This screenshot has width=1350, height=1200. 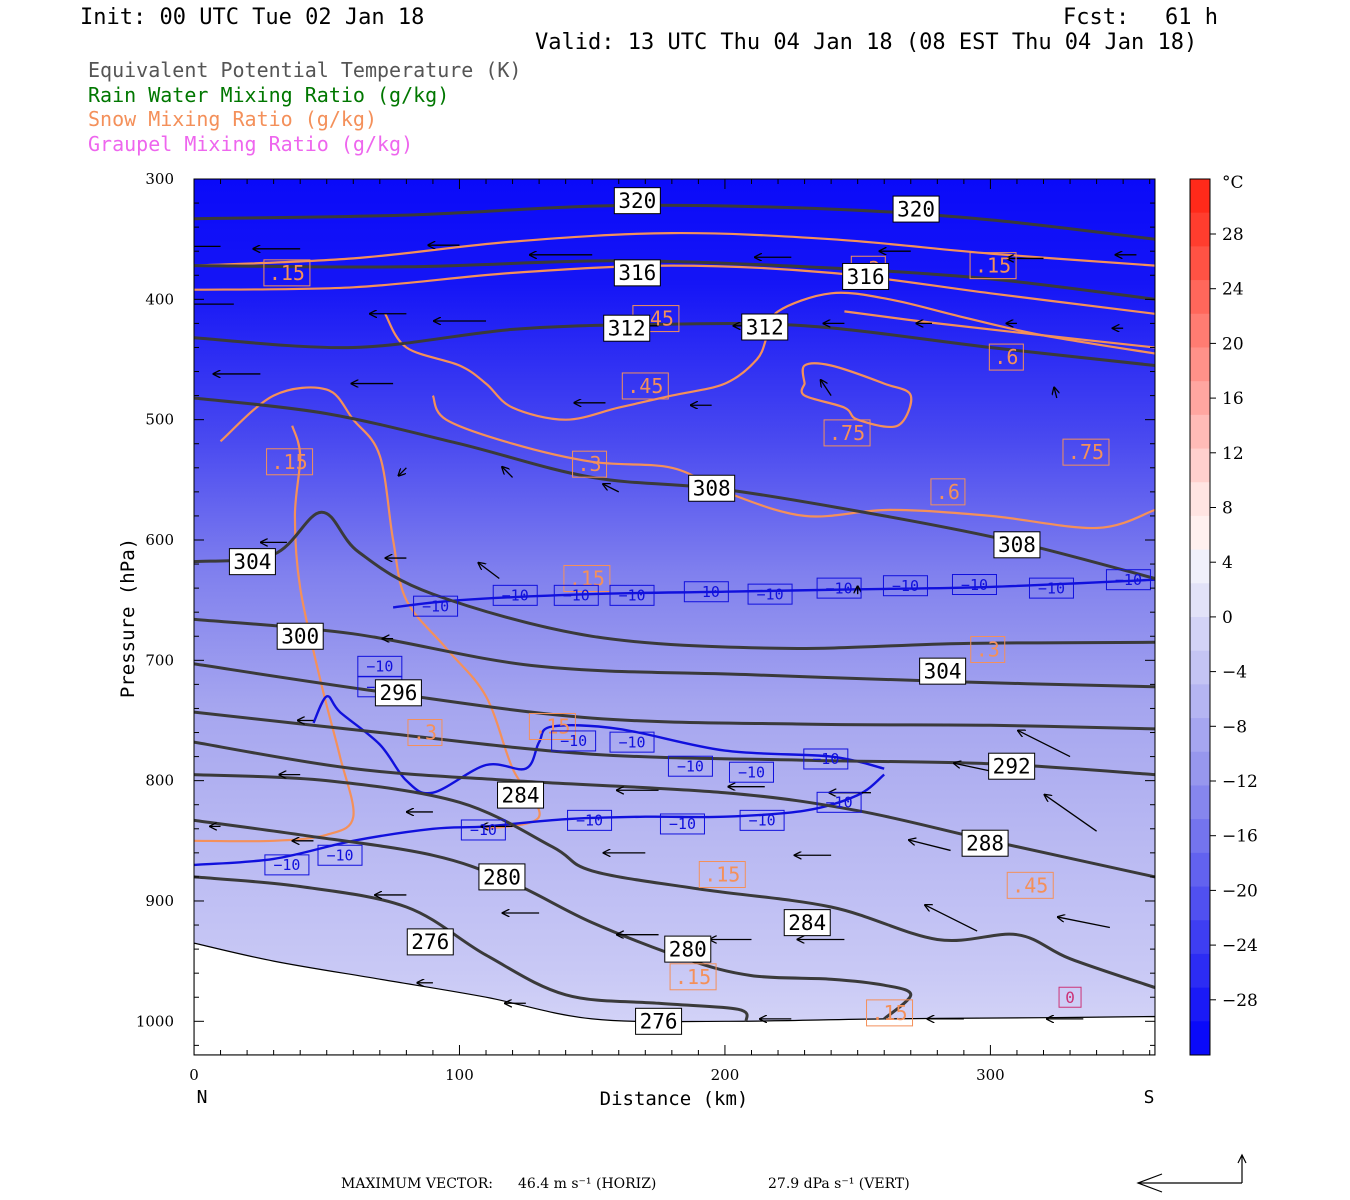 I want to click on x-tick-label: 0, so click(x=194, y=1075).